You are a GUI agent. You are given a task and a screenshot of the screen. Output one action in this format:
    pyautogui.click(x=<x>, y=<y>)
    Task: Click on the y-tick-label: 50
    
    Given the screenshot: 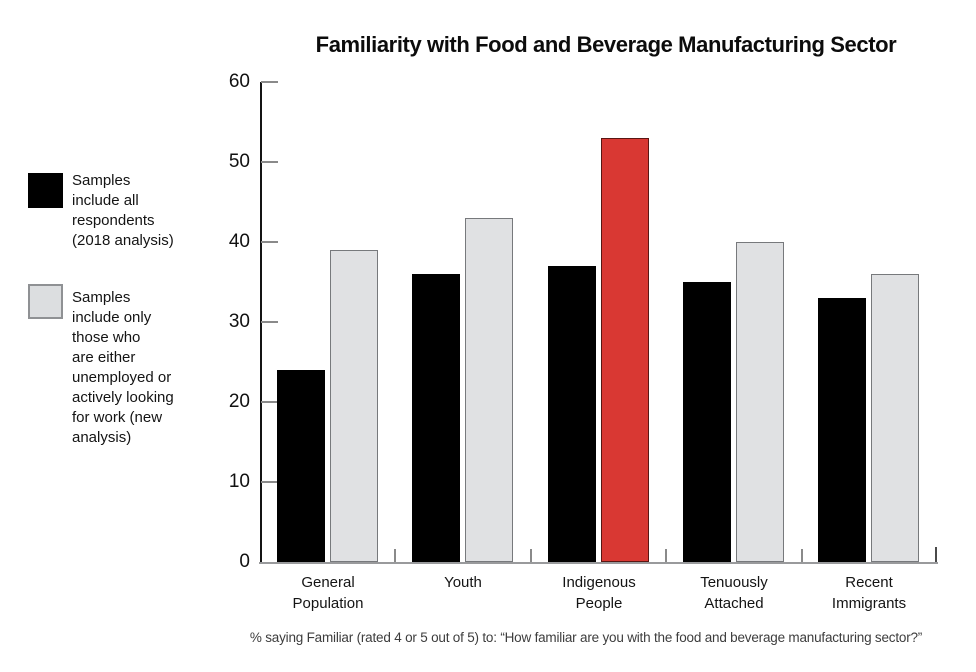 What is the action you would take?
    pyautogui.click(x=239, y=161)
    